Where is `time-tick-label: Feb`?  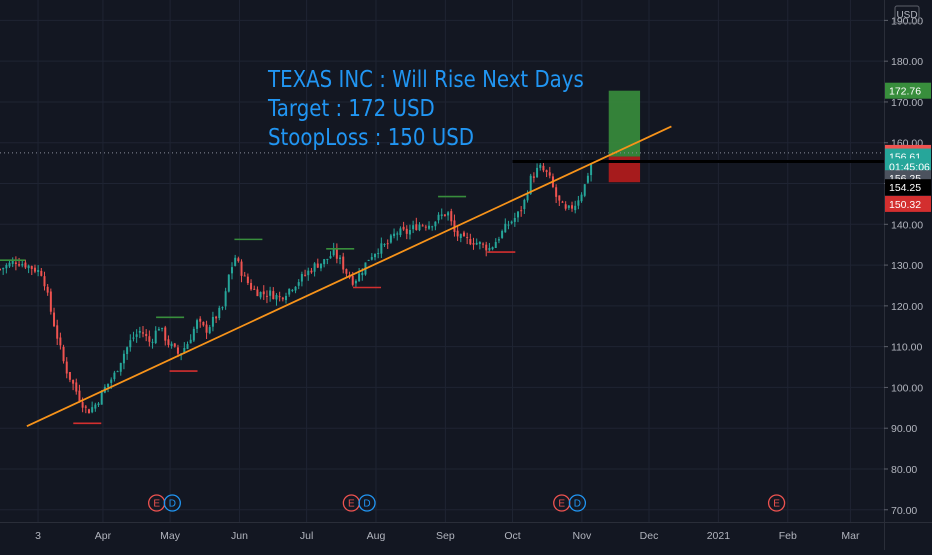 time-tick-label: Feb is located at coordinates (788, 536).